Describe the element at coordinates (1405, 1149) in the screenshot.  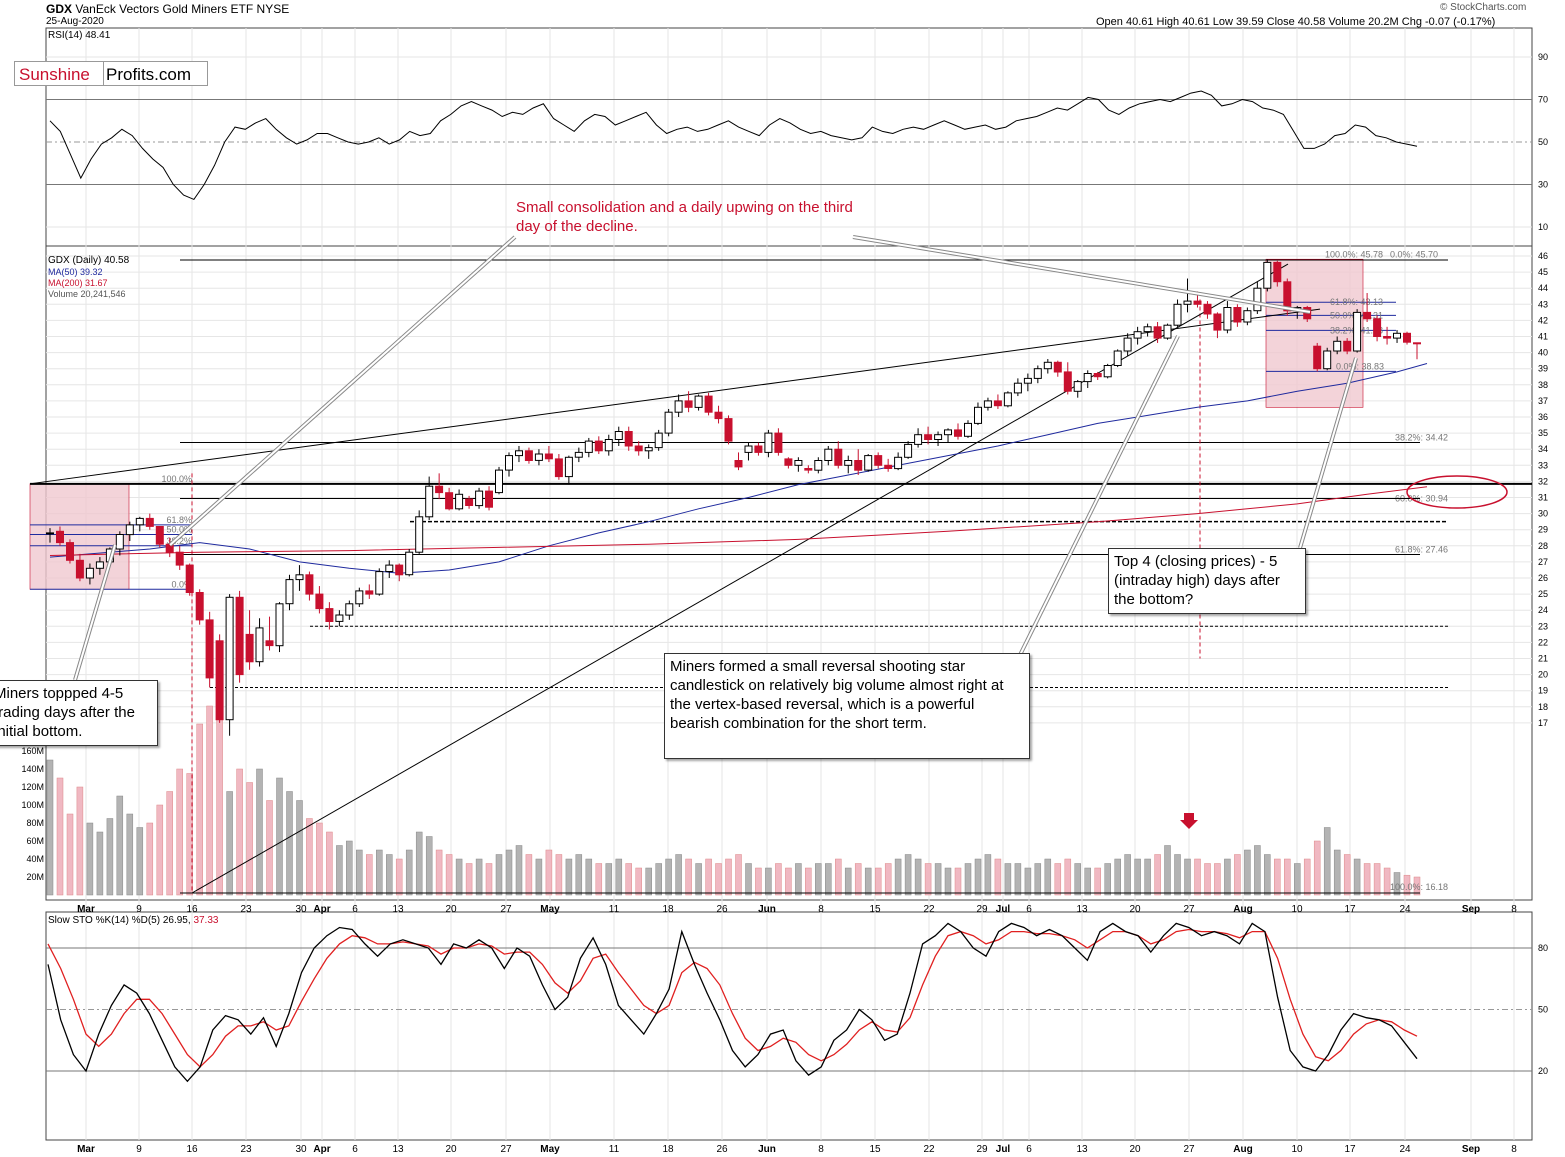
I see `x-tick-label: 24` at that location.